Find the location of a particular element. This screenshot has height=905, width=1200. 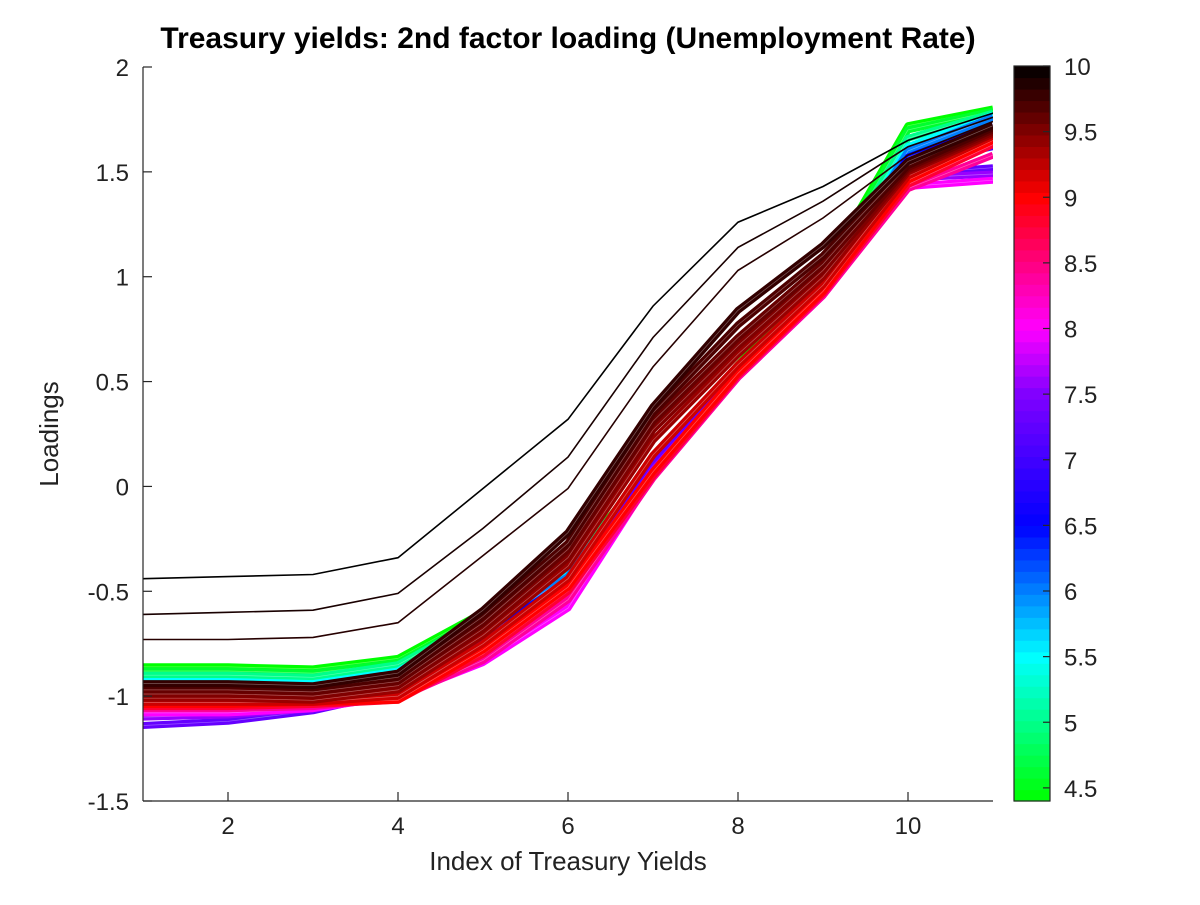

y-tick-label: -1.5 is located at coordinates (108, 802).